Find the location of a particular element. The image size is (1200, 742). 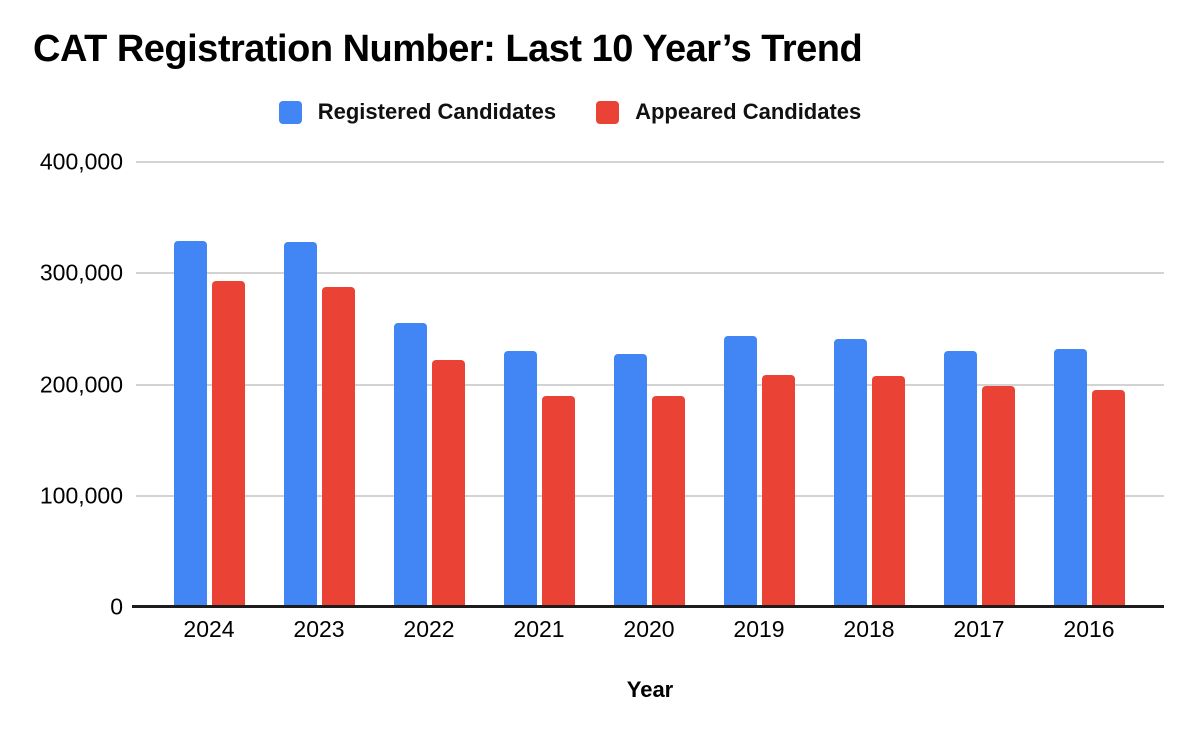

x-tick-label: 2021 is located at coordinates (539, 629).